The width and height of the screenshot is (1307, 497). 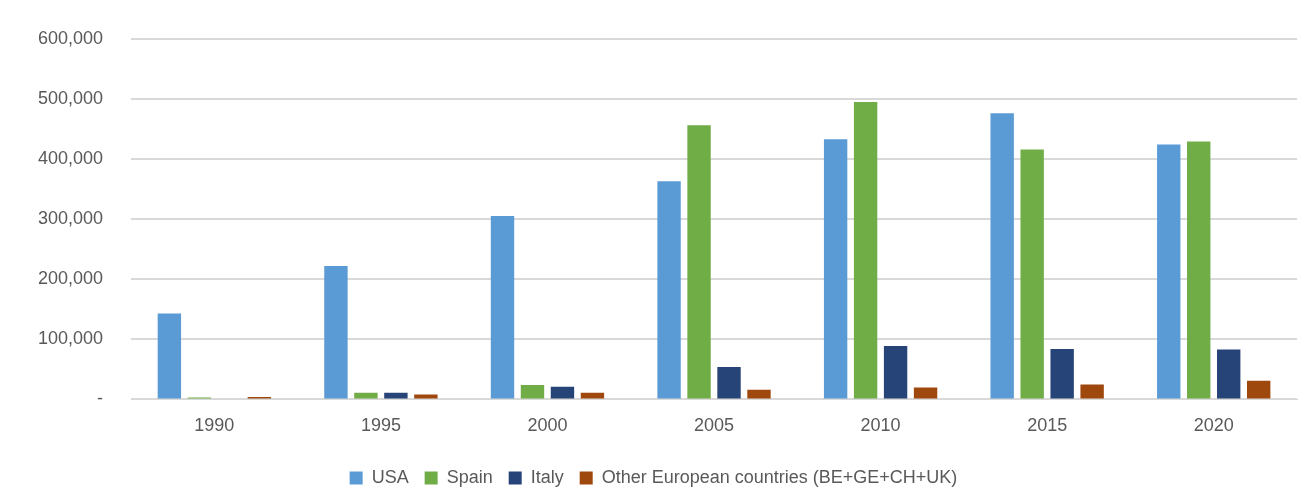 What do you see at coordinates (1047, 425) in the screenshot?
I see `x-tick-label: 2015` at bounding box center [1047, 425].